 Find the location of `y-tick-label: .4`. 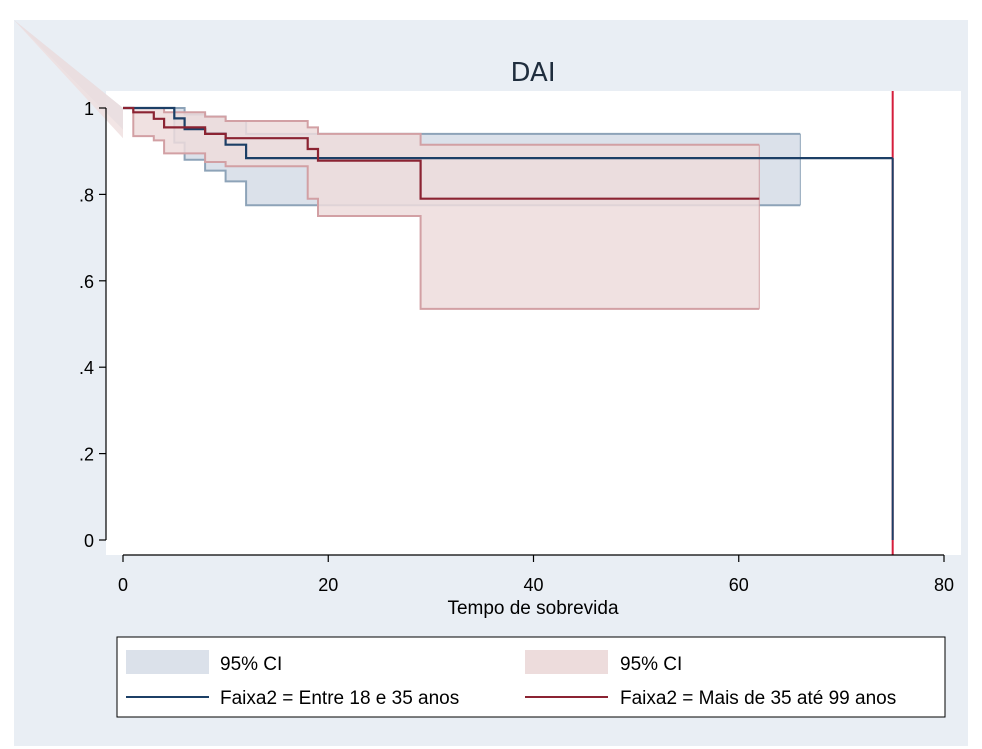

y-tick-label: .4 is located at coordinates (86, 368).